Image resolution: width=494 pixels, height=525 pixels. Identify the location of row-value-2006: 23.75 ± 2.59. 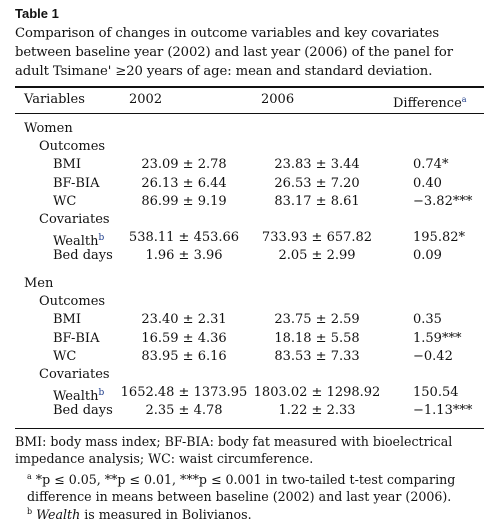
(317, 320).